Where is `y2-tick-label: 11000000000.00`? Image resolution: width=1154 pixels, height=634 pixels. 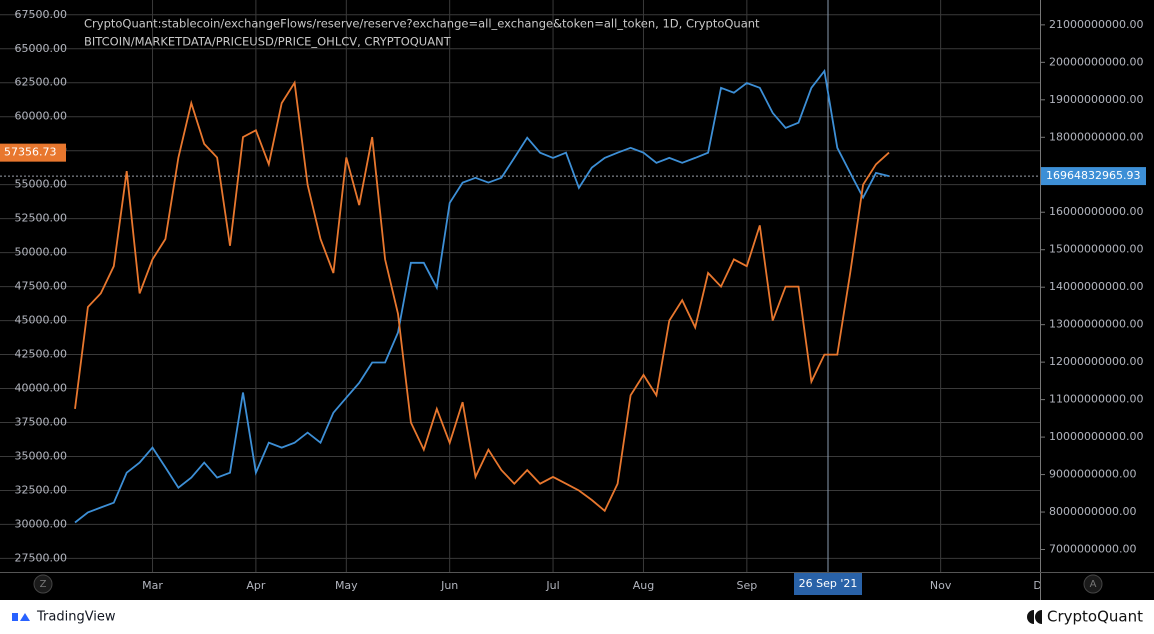
y2-tick-label: 11000000000.00 is located at coordinates (1096, 399).